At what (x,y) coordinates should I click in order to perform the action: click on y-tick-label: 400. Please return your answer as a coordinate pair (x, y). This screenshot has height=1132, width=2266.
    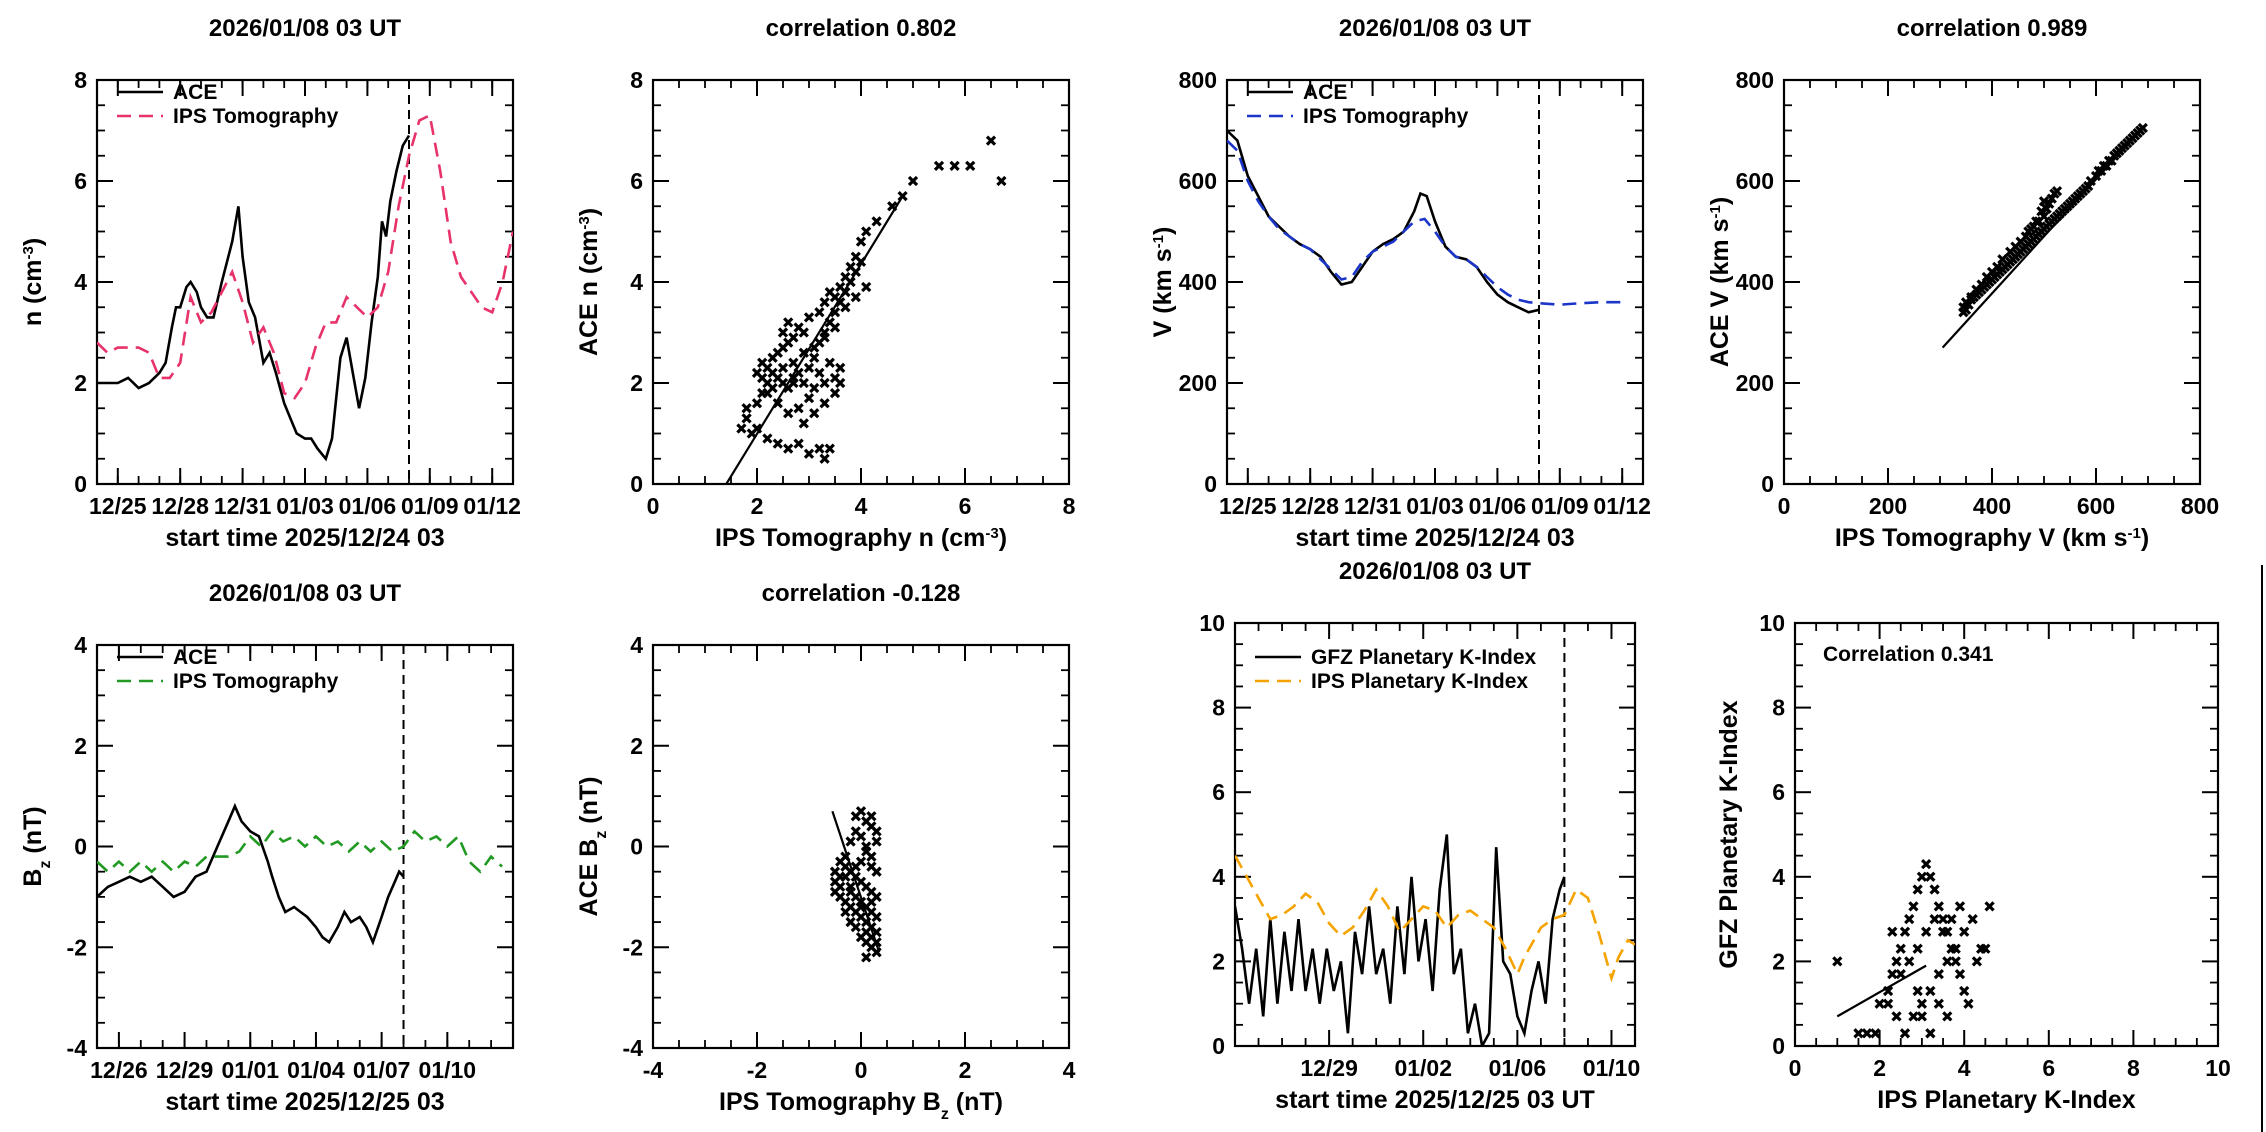
    Looking at the image, I should click on (1755, 282).